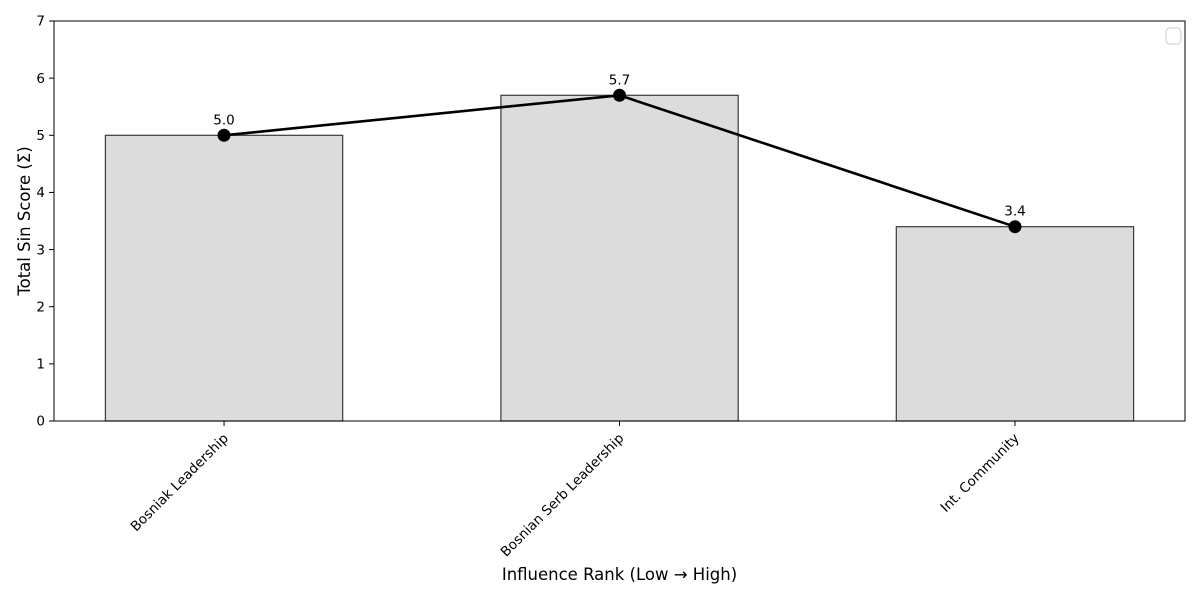  I want to click on legend-box, so click(1173, 36).